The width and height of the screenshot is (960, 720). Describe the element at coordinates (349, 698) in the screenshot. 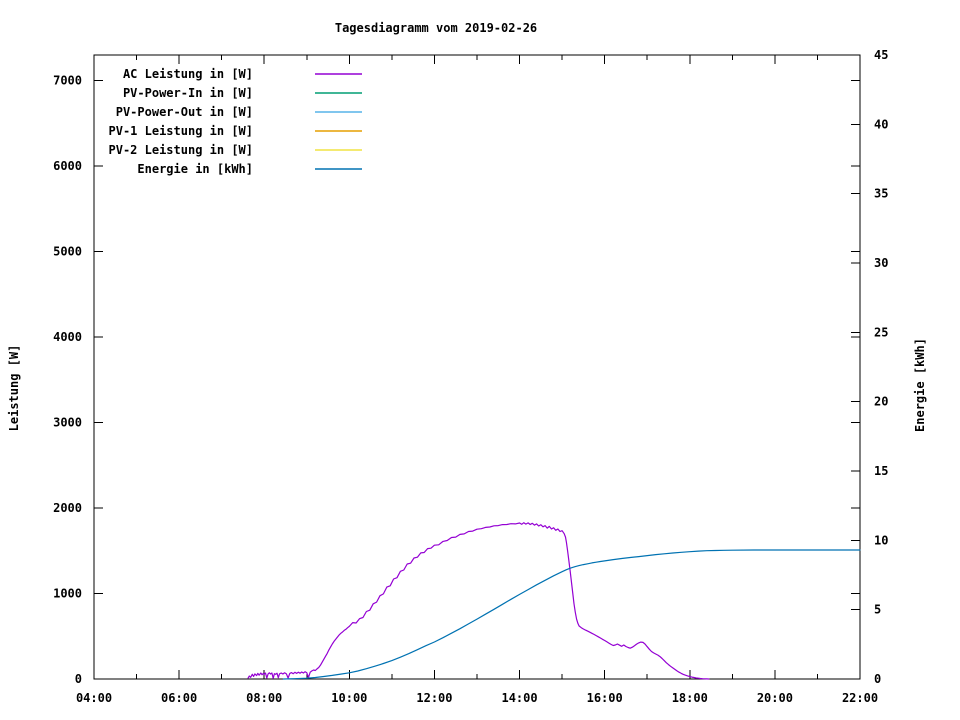

I see `x-tick-label: 10:00` at that location.